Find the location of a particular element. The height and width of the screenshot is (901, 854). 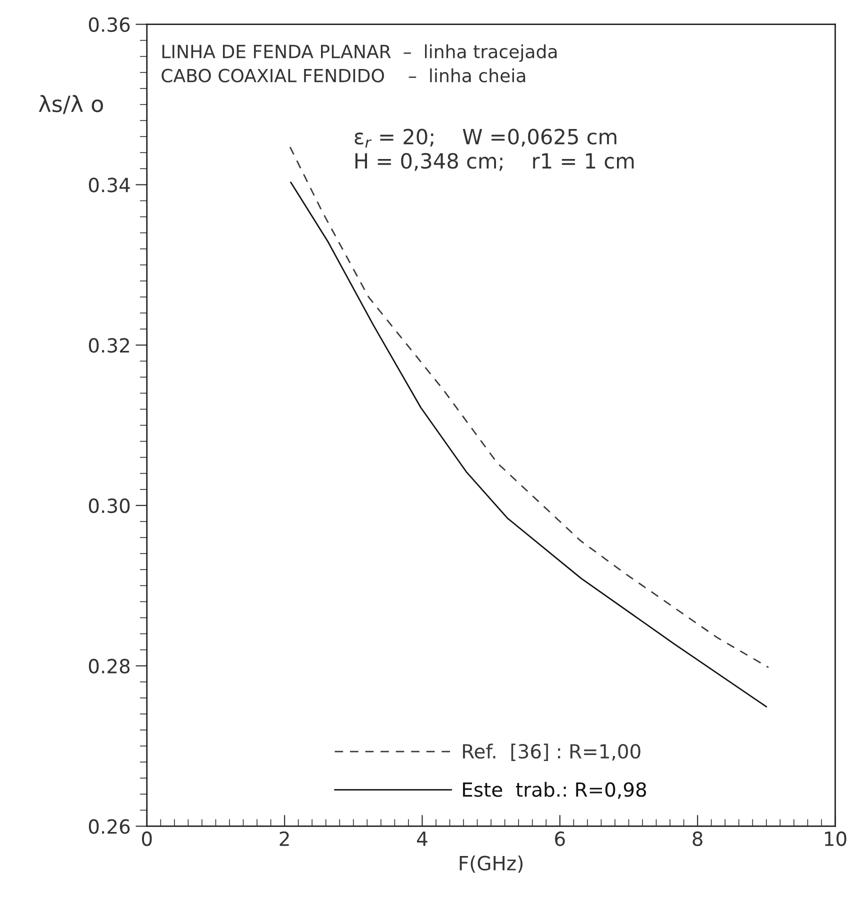

annotation: H = 0,348 cm; r1 = 1 cm is located at coordinates (494, 161).